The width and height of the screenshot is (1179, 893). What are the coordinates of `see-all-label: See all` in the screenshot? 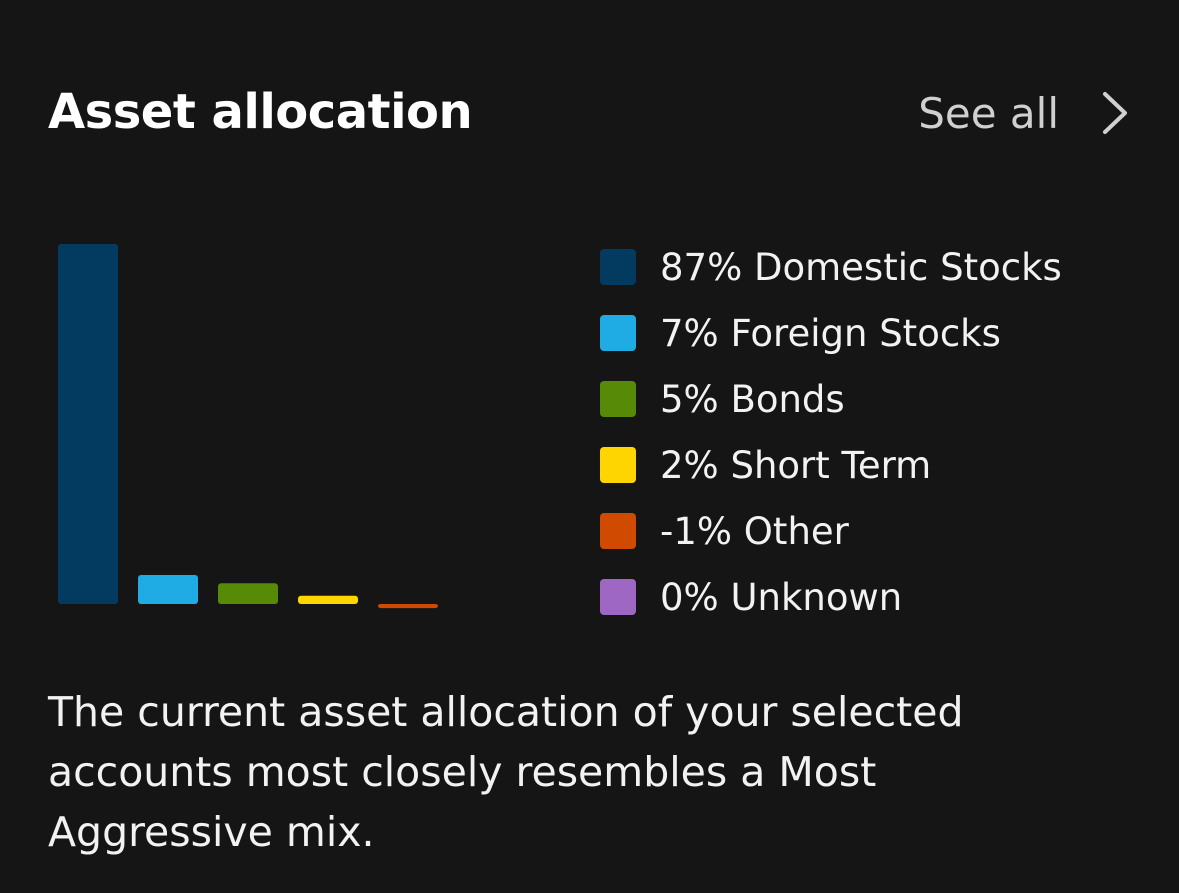 It's located at (988, 113).